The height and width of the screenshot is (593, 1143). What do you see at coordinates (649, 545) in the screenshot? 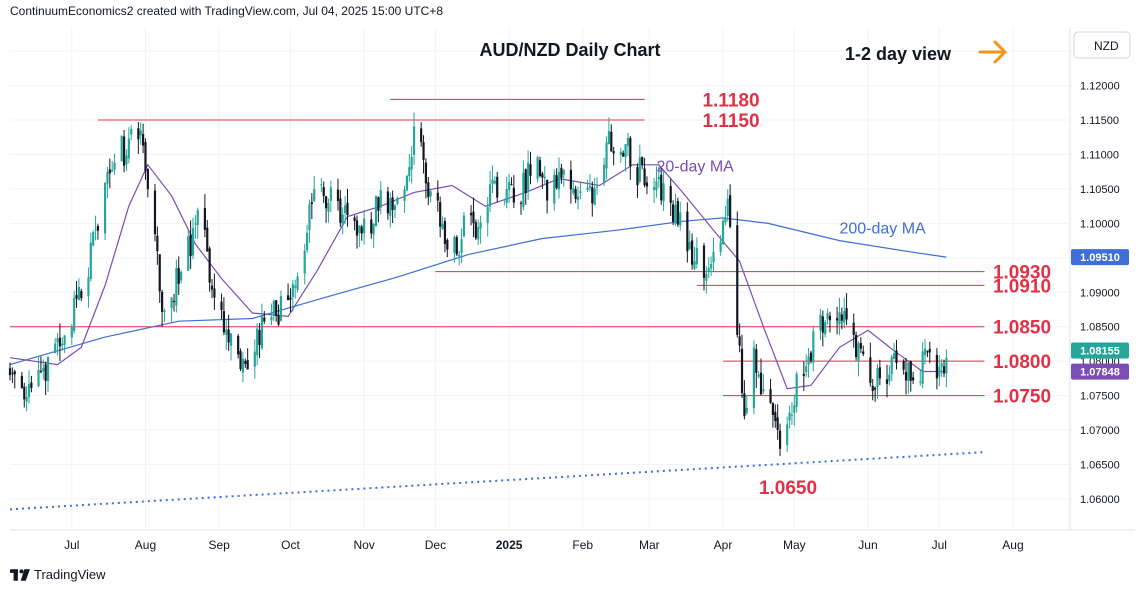
I see `x-tick-label: Mar` at bounding box center [649, 545].